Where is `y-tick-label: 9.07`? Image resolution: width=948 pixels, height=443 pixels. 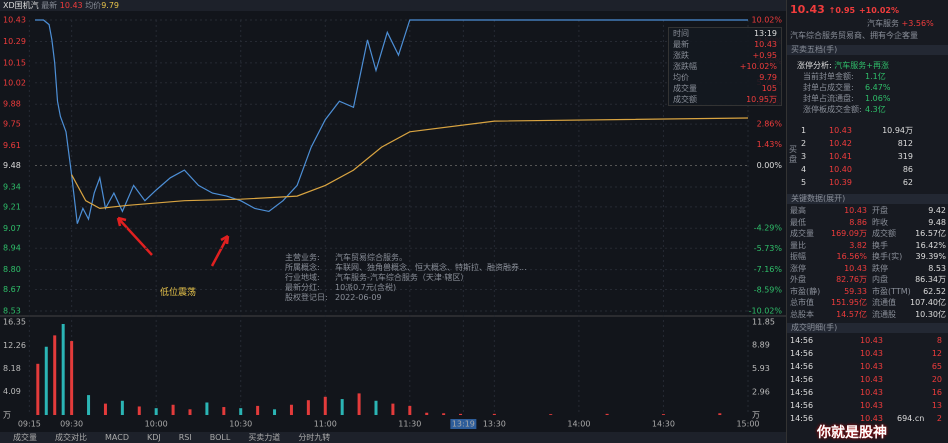
y-tick-label: 9.07 is located at coordinates (12, 228).